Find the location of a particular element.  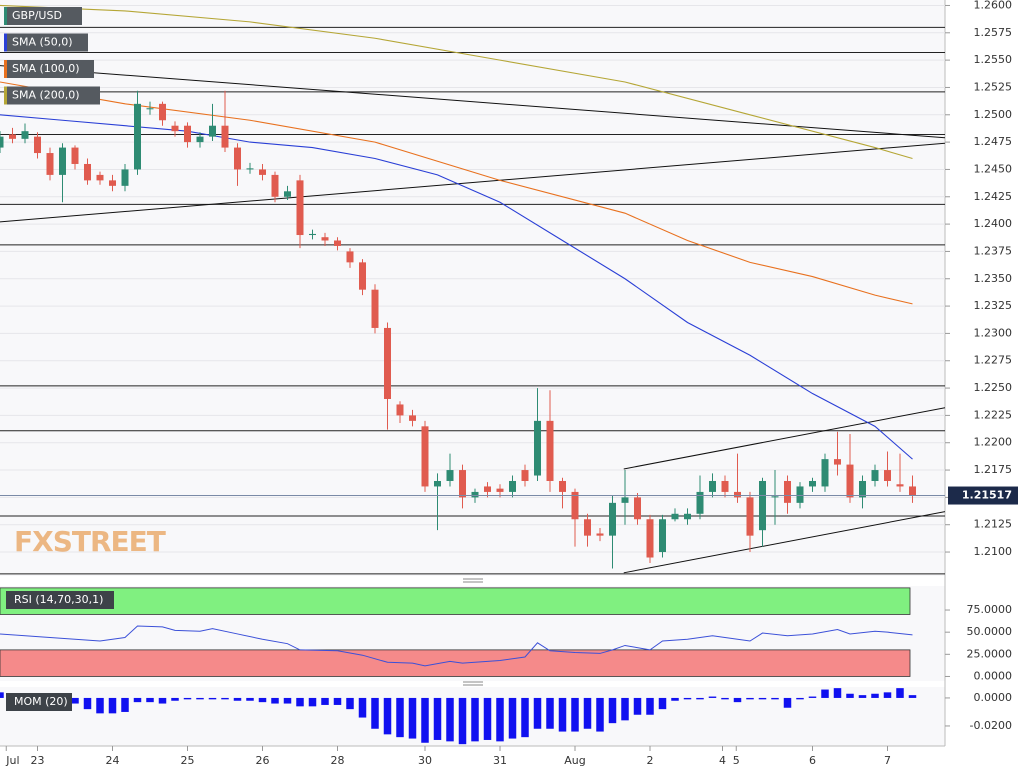

trend-line is located at coordinates (784, 542).